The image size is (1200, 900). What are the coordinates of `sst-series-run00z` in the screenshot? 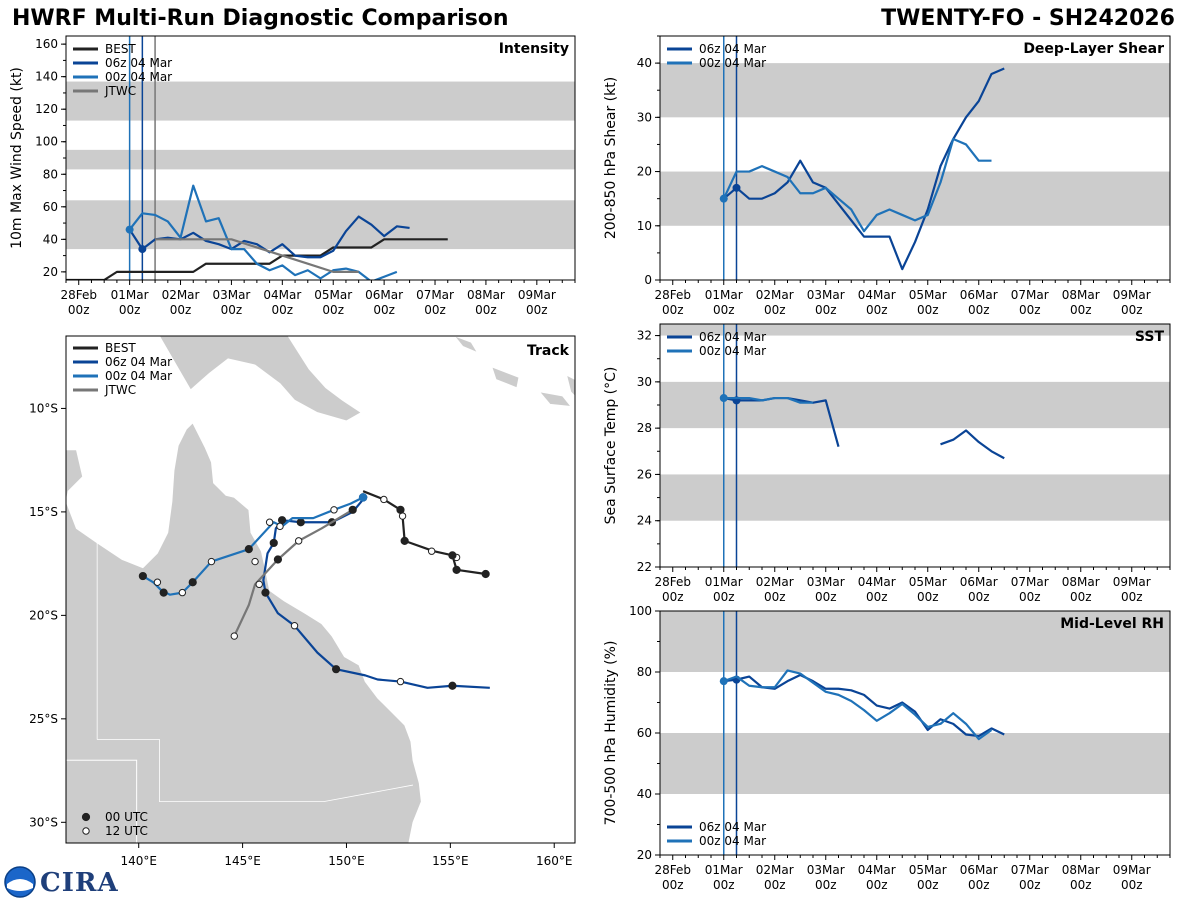 It's located at (768, 400).